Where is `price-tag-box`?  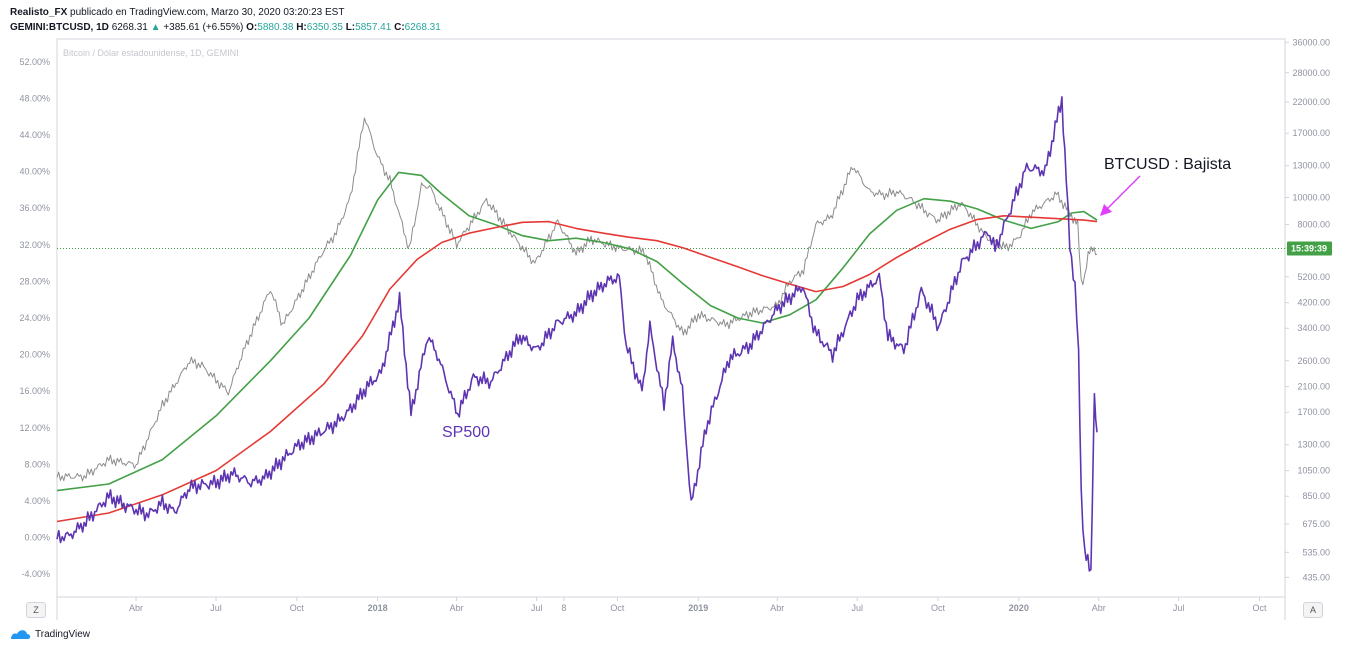
price-tag-box is located at coordinates (1309, 248).